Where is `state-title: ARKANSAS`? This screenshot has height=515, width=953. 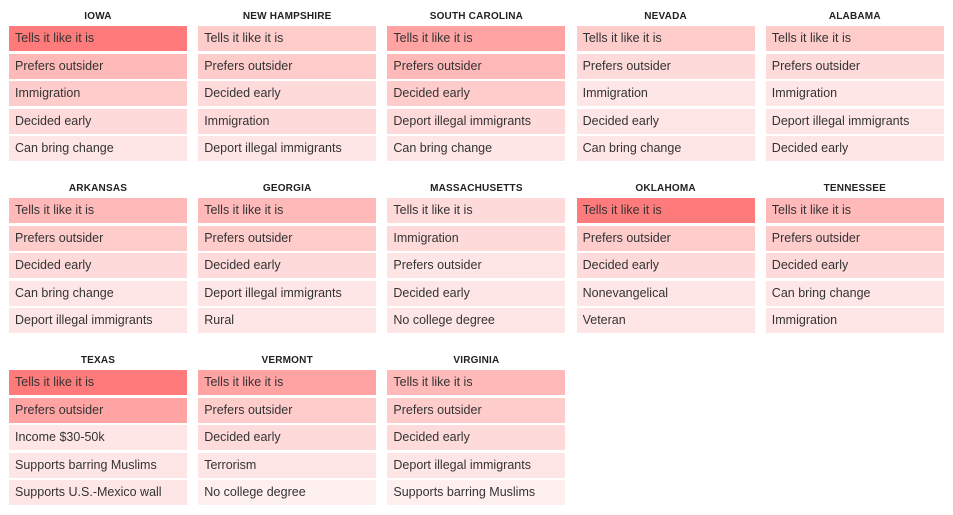 state-title: ARKANSAS is located at coordinates (98, 188).